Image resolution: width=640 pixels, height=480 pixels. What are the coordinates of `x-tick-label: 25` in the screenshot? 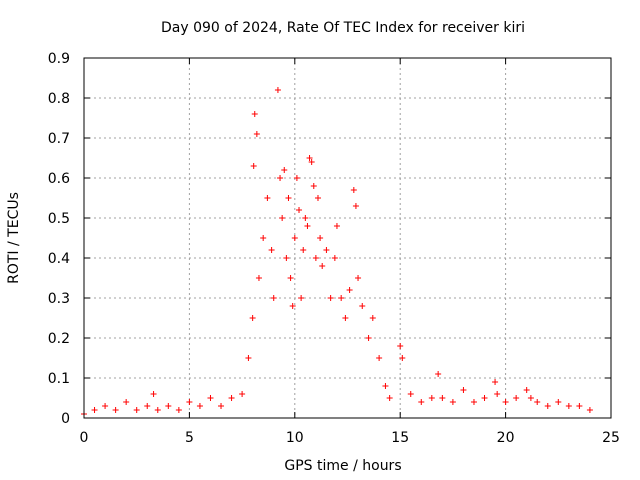 It's located at (611, 438).